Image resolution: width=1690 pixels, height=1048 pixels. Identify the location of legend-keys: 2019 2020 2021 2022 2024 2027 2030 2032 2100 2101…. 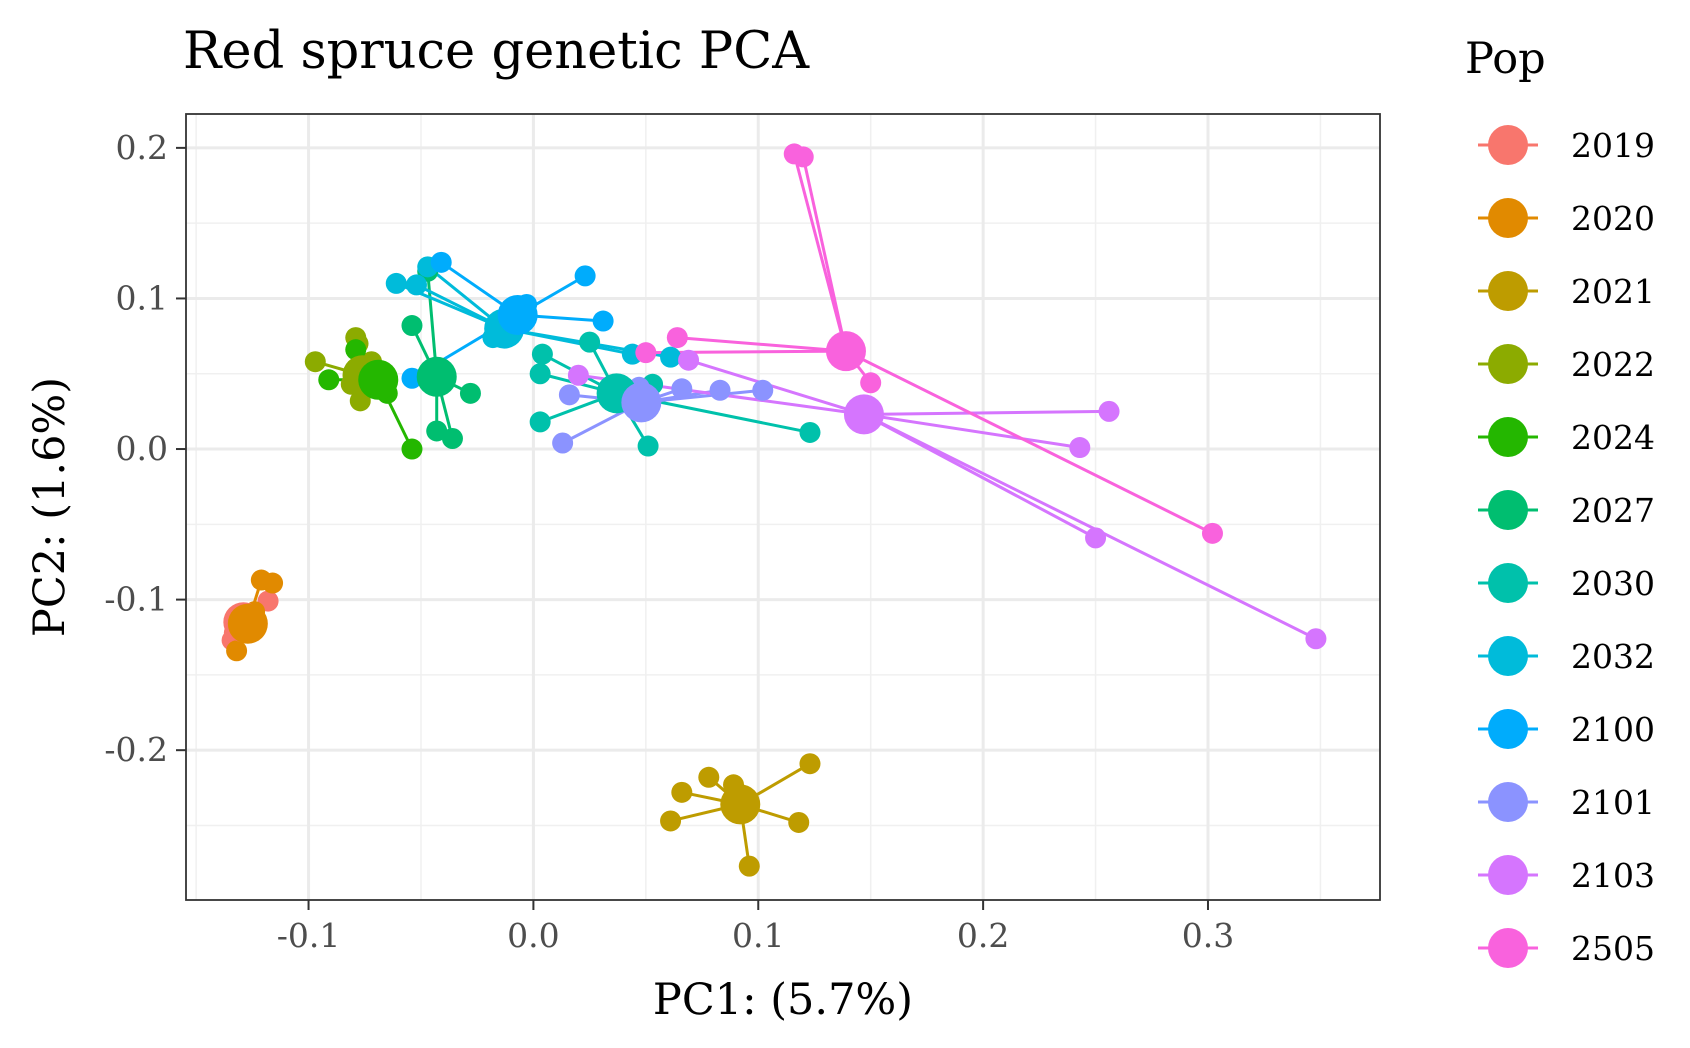
(1566, 546).